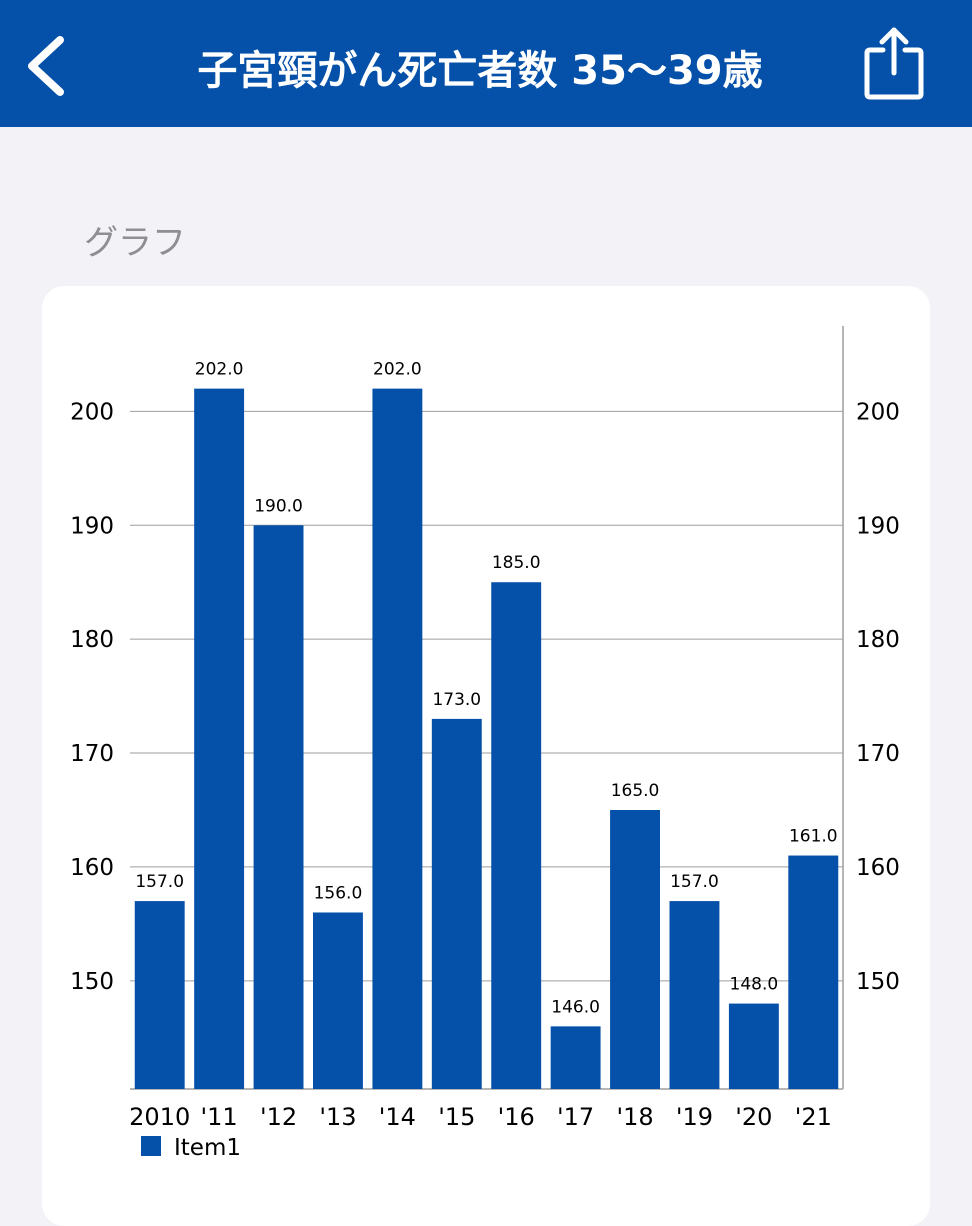 Image resolution: width=972 pixels, height=1226 pixels. Describe the element at coordinates (813, 1117) in the screenshot. I see `x-tick-label: '21` at that location.